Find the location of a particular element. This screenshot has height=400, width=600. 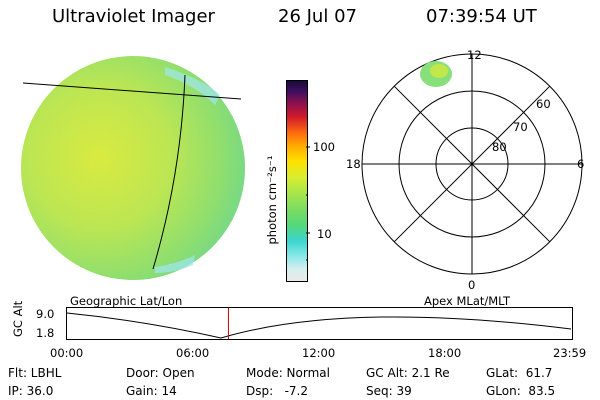

x-tick-0000: 00:00 is located at coordinates (67, 353).